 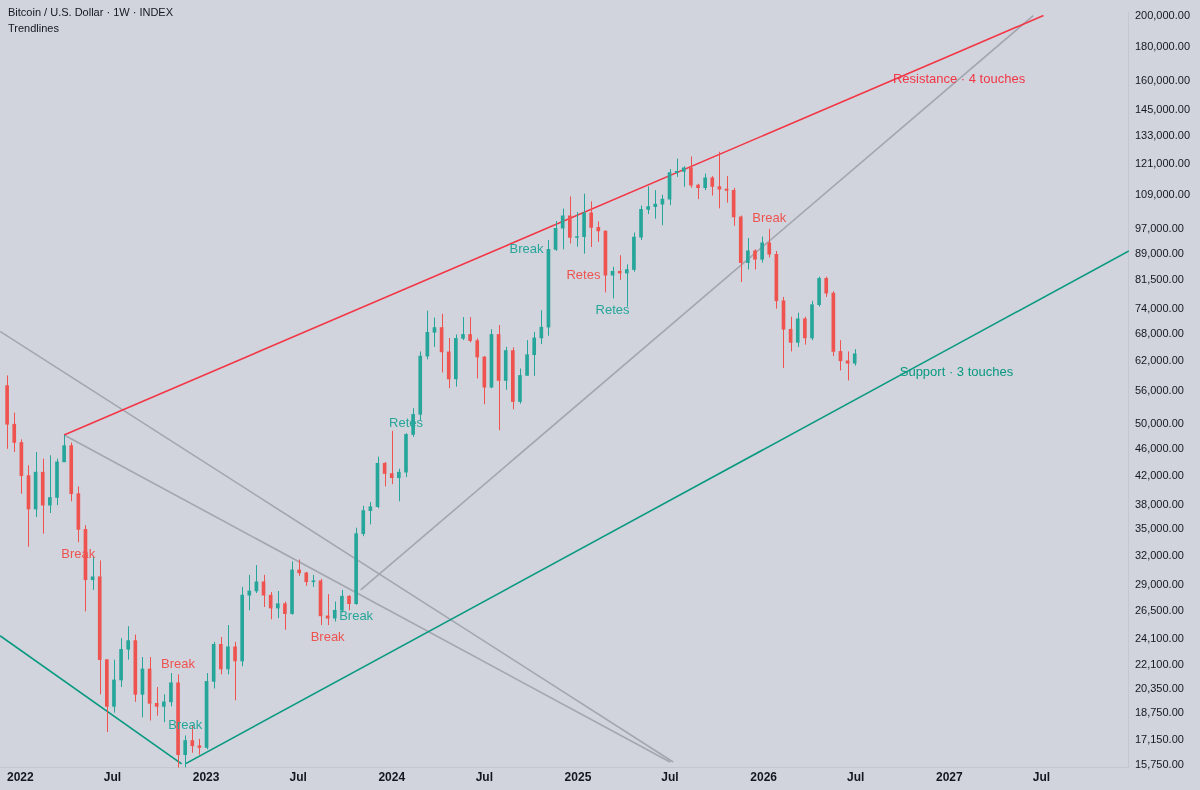 I want to click on y-tick-label: 81,500.00, so click(x=1159, y=279).